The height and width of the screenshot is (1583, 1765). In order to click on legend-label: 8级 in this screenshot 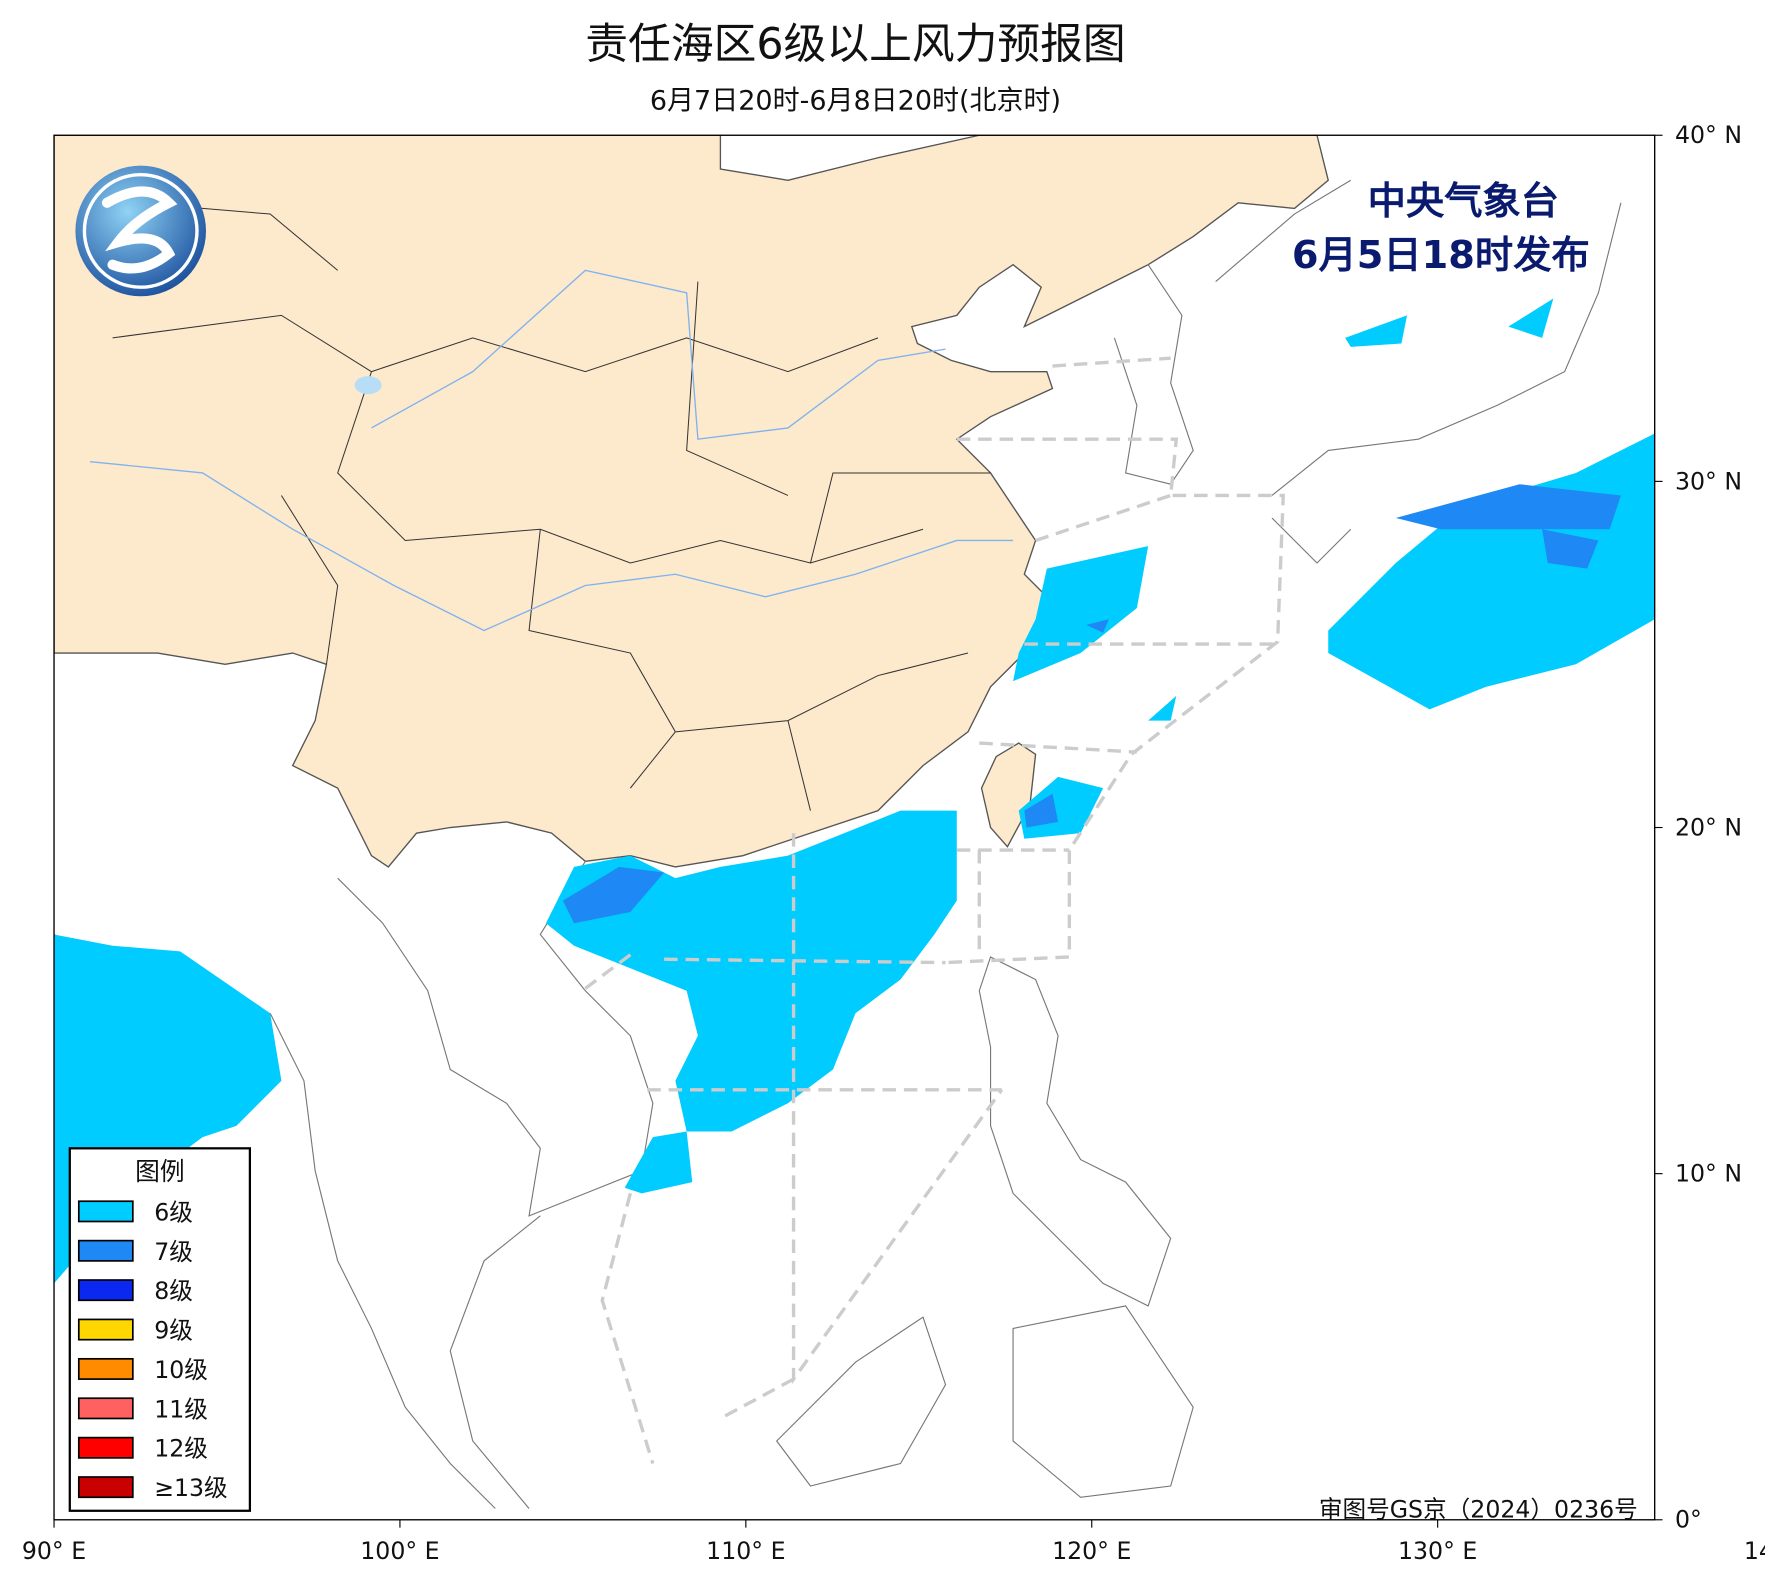, I will do `click(173, 1291)`.